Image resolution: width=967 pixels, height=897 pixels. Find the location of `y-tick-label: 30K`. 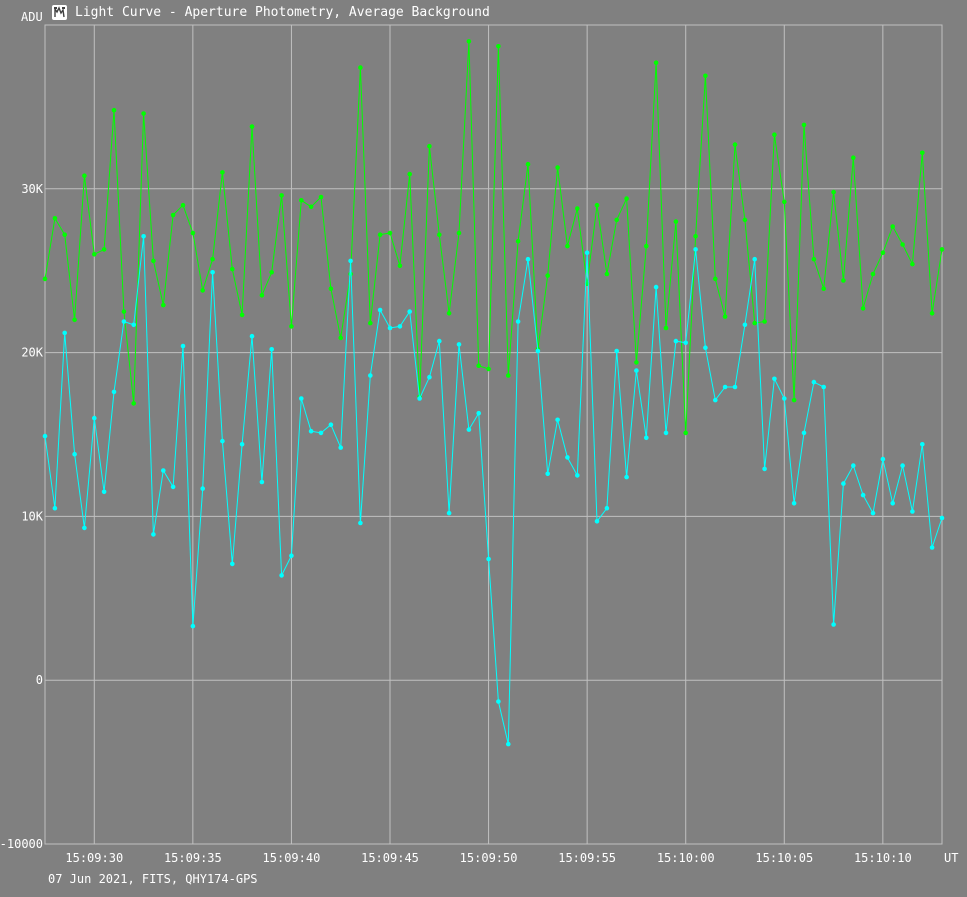

y-tick-label: 30K is located at coordinates (32, 189).